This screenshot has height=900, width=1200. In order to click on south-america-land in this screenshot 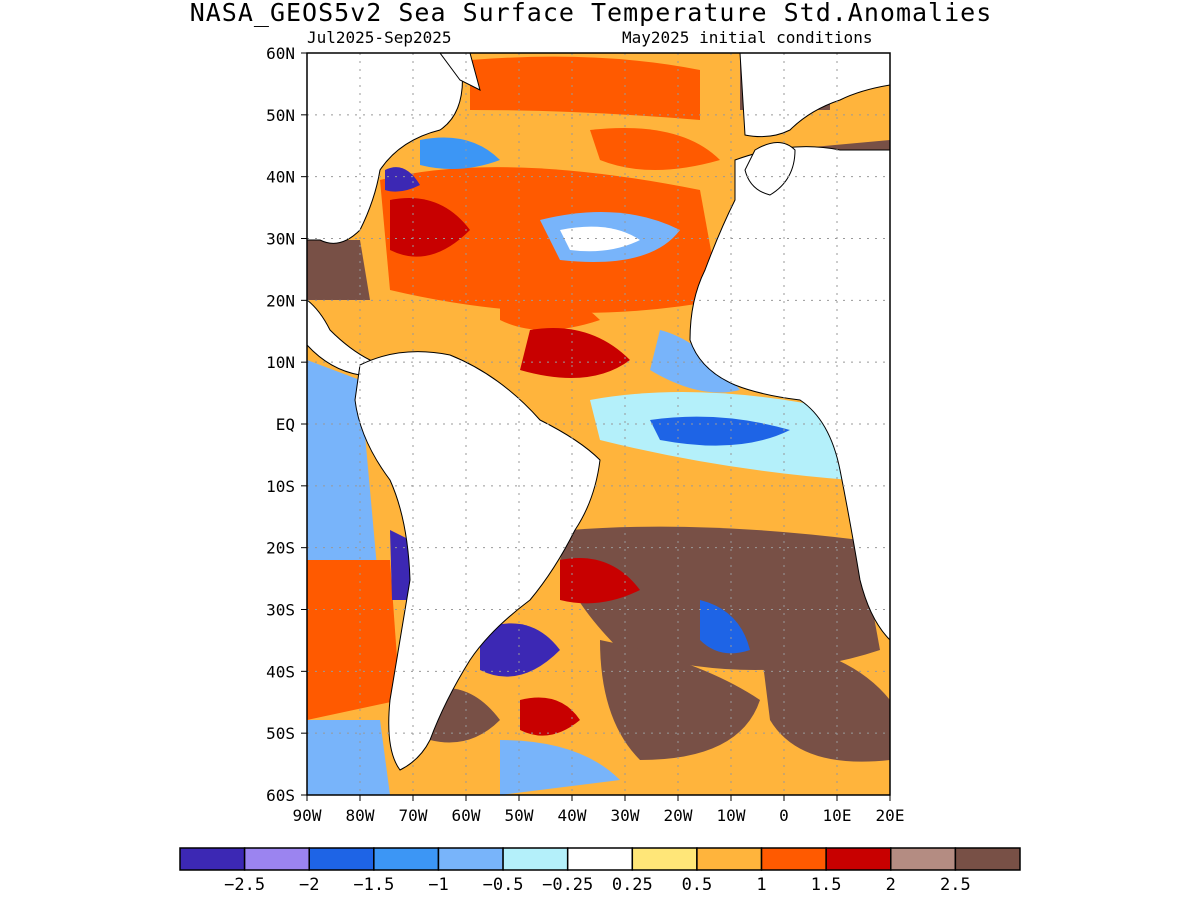, I will do `click(477, 561)`.